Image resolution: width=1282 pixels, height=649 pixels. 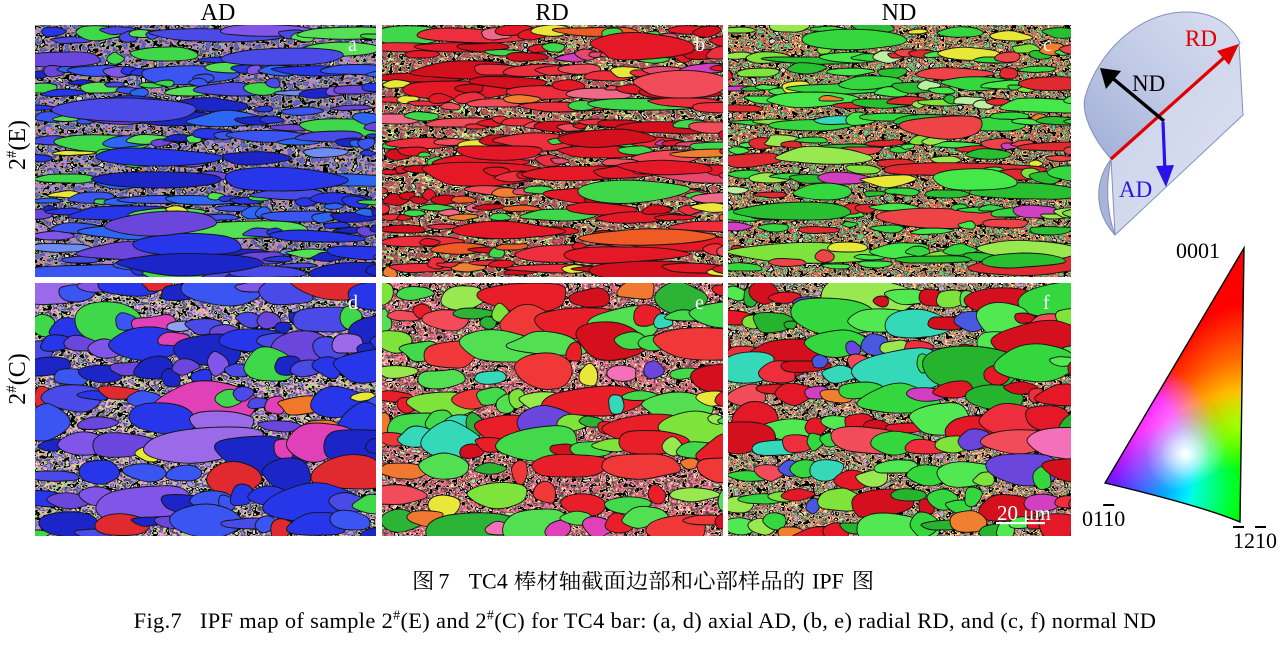 What do you see at coordinates (1024, 513) in the screenshot?
I see `svg-text: 20 μm` at bounding box center [1024, 513].